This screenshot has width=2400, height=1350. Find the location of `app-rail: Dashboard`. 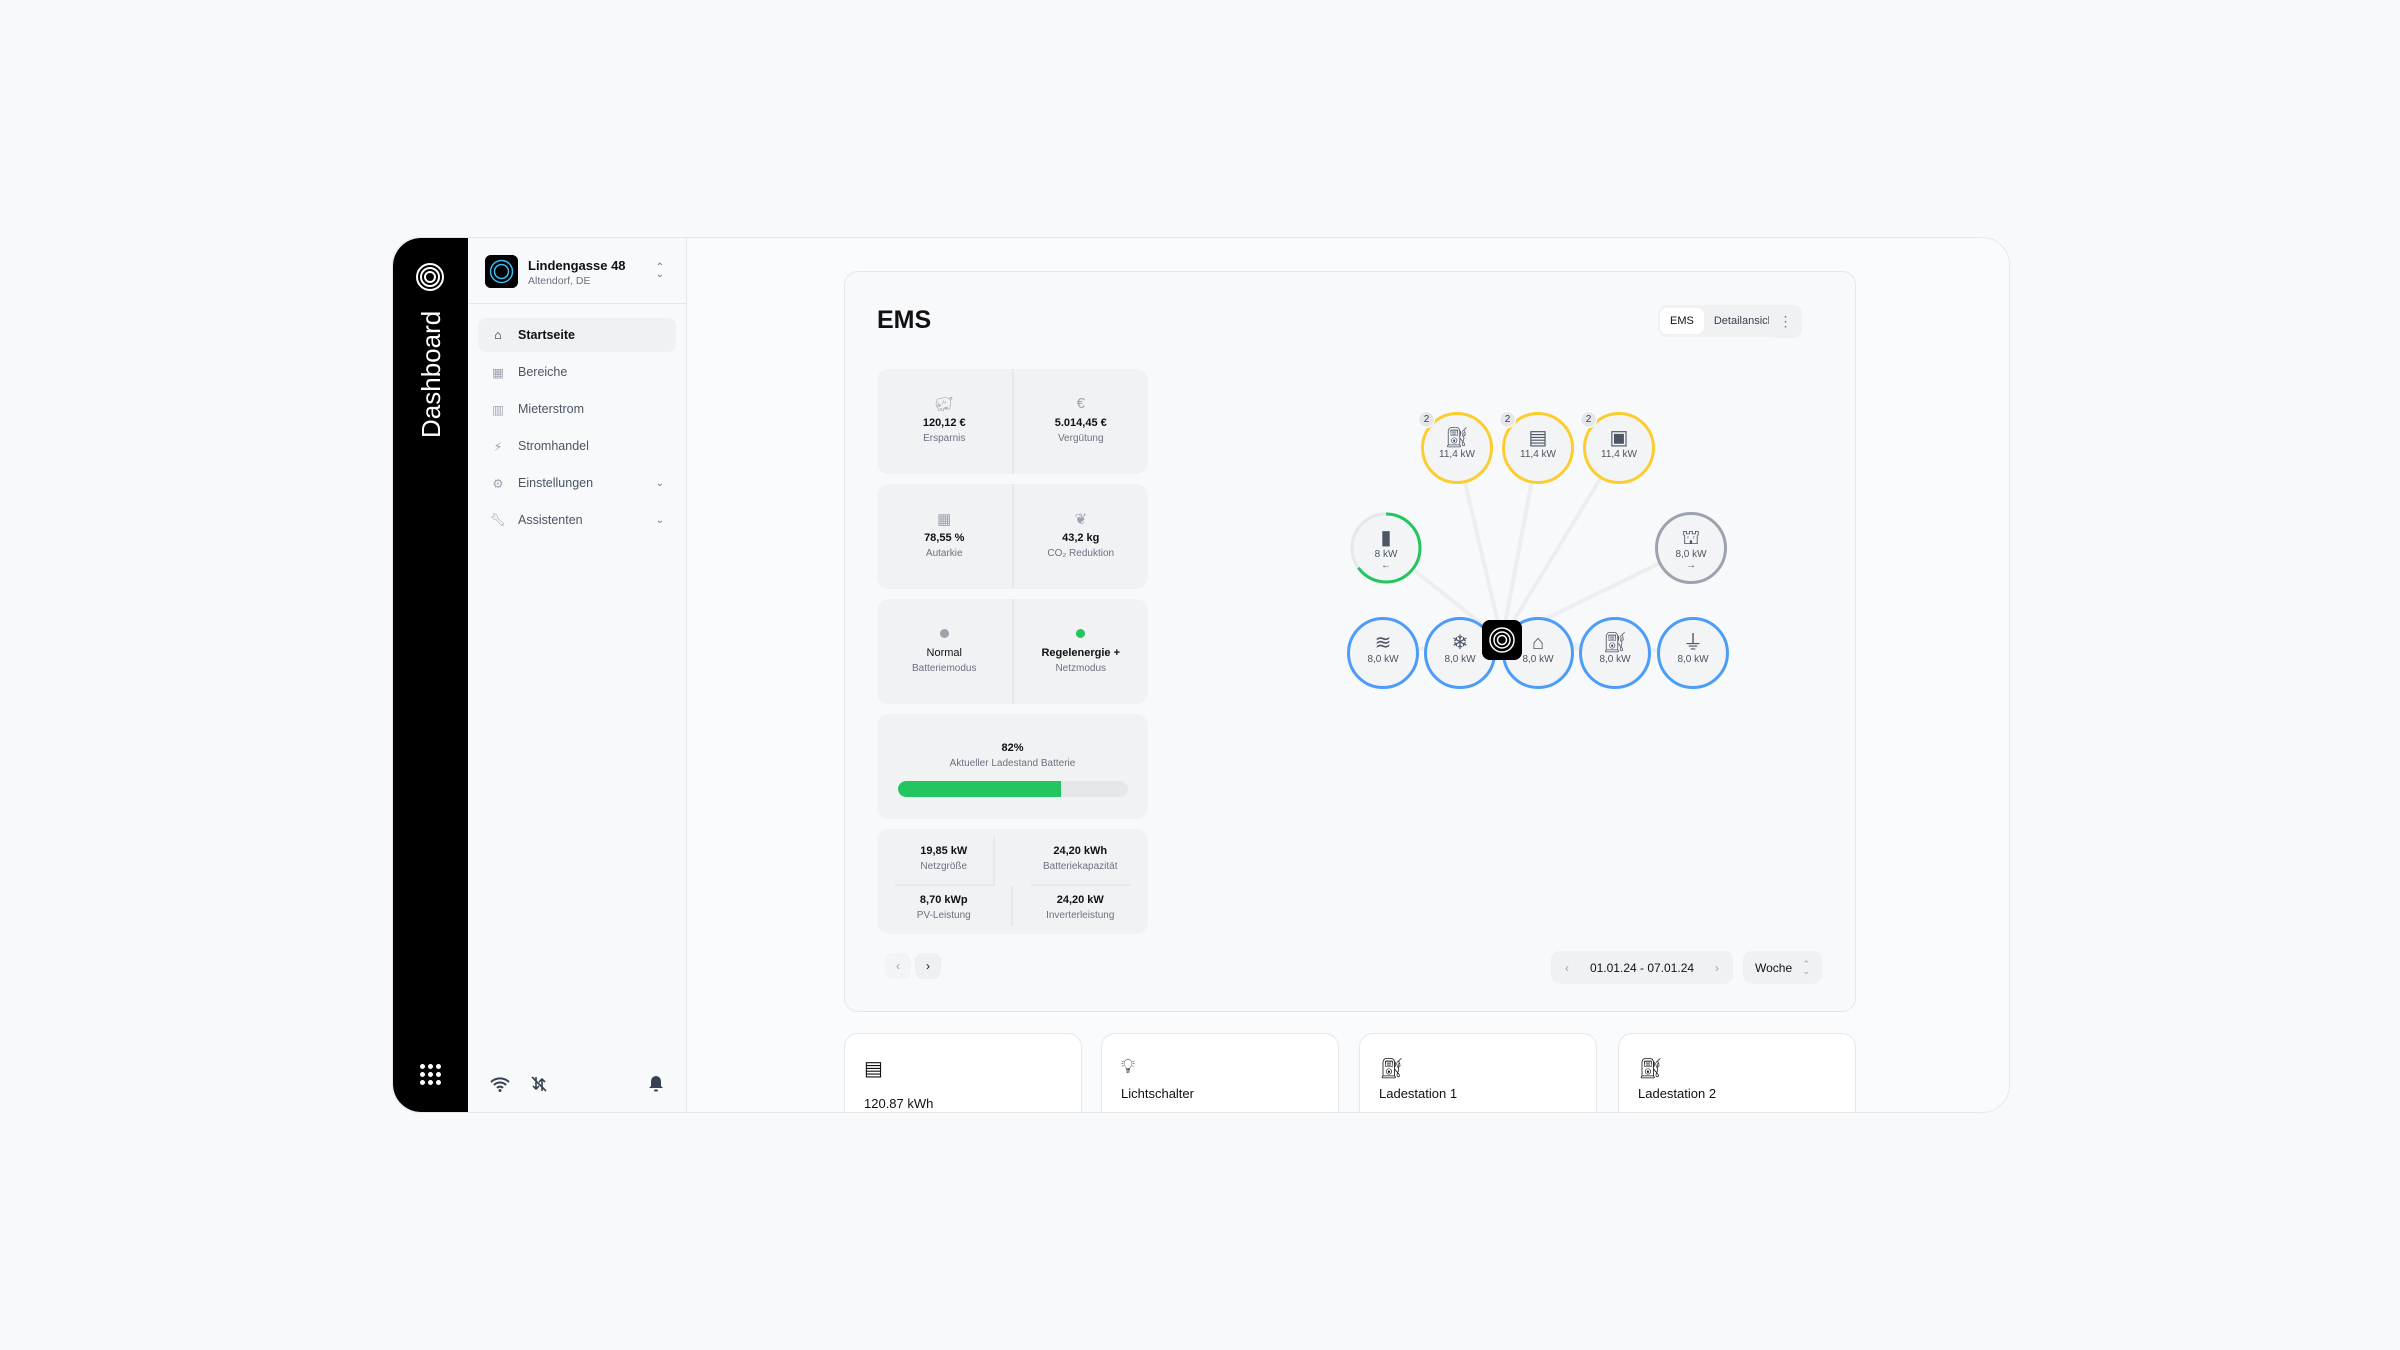

app-rail: Dashboard is located at coordinates (430, 675).